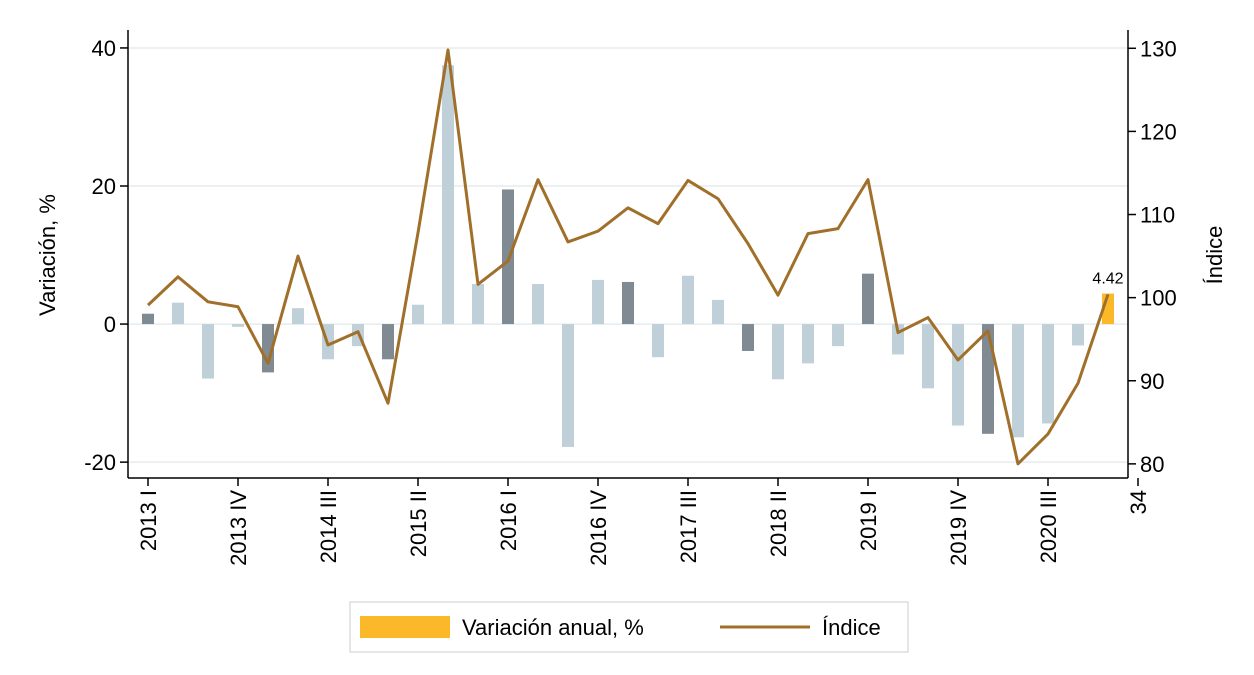 The height and width of the screenshot is (675, 1254). Describe the element at coordinates (100, 462) in the screenshot. I see `y-tick-label: -20` at that location.